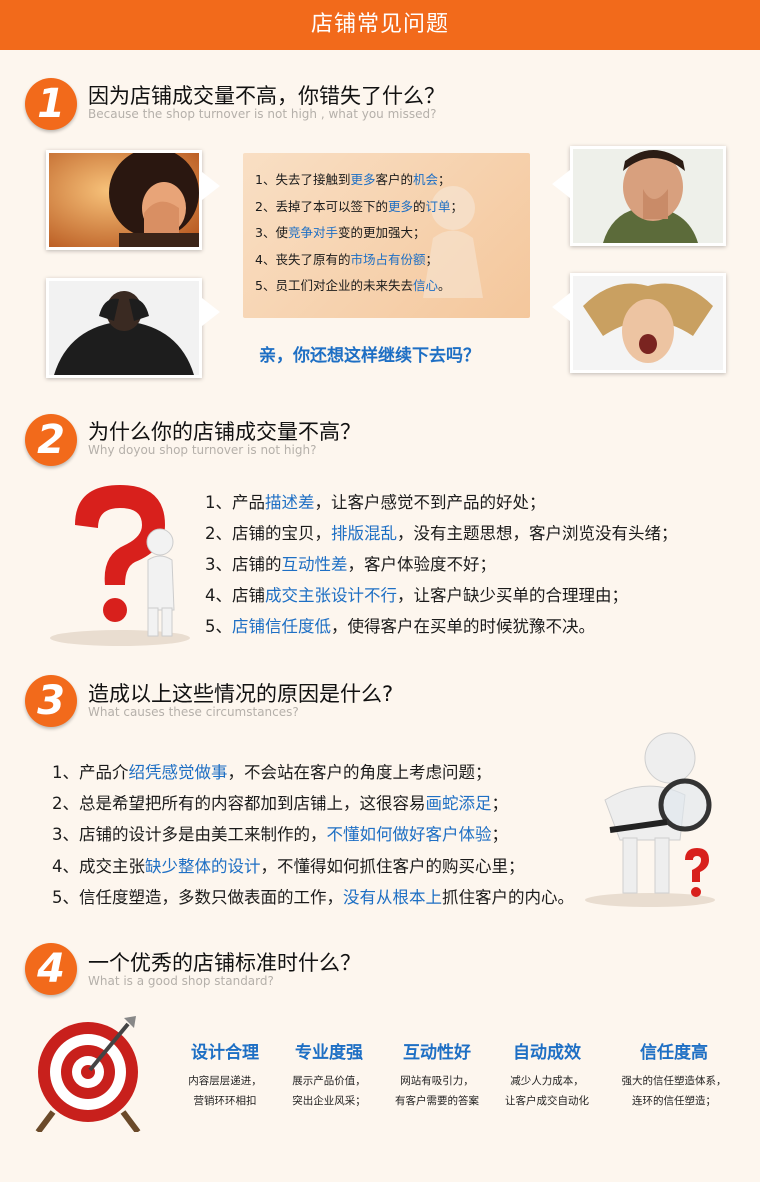 Image resolution: width=760 pixels, height=1182 pixels. What do you see at coordinates (124, 200) in the screenshot?
I see `photo-woman-covering-face` at bounding box center [124, 200].